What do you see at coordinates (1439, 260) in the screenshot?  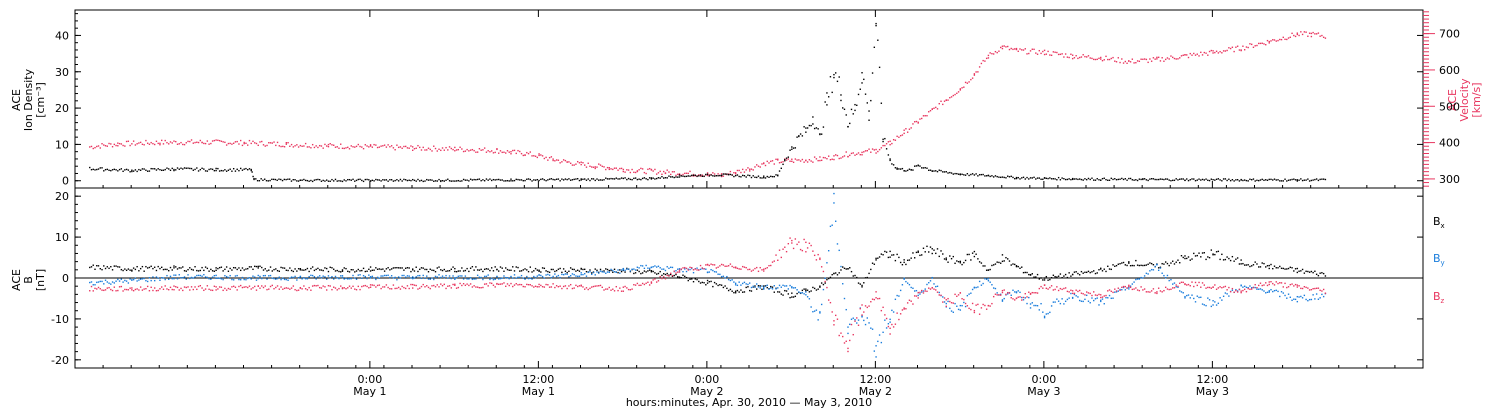 I see `legend: Bx By Bz` at bounding box center [1439, 260].